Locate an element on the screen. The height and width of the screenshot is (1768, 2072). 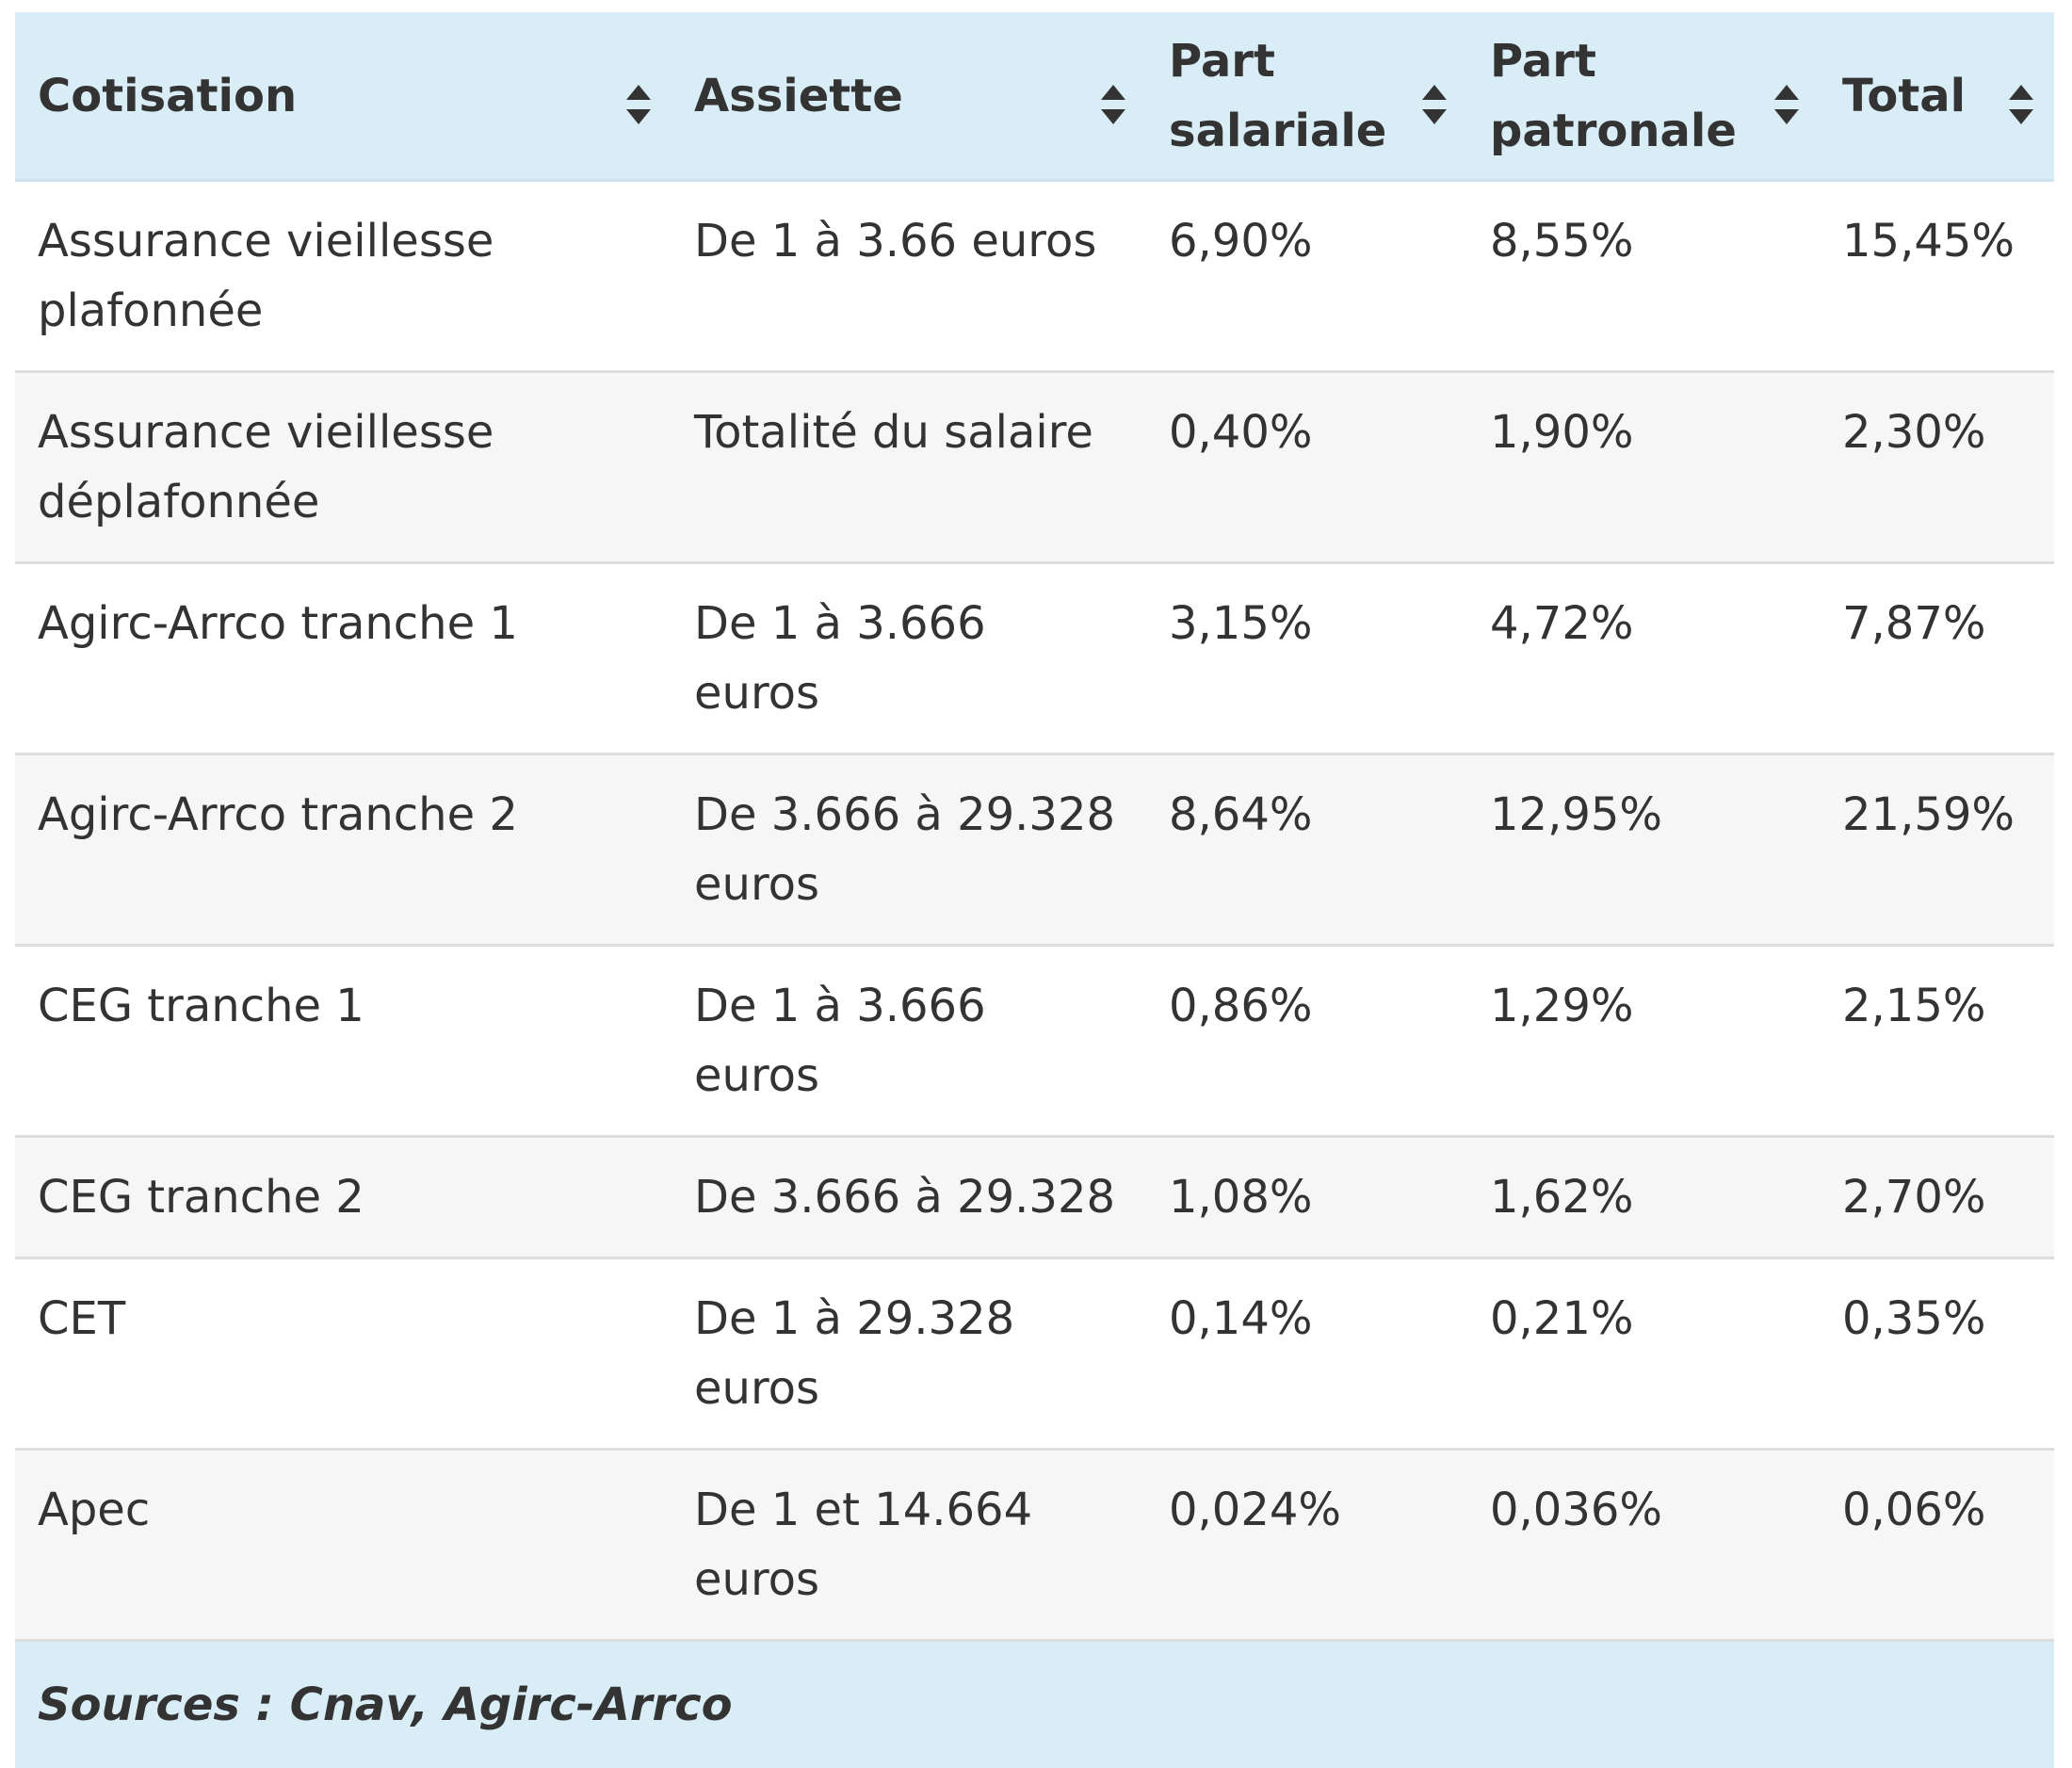
cell-part-patronale: 1,90% is located at coordinates (1644, 467).